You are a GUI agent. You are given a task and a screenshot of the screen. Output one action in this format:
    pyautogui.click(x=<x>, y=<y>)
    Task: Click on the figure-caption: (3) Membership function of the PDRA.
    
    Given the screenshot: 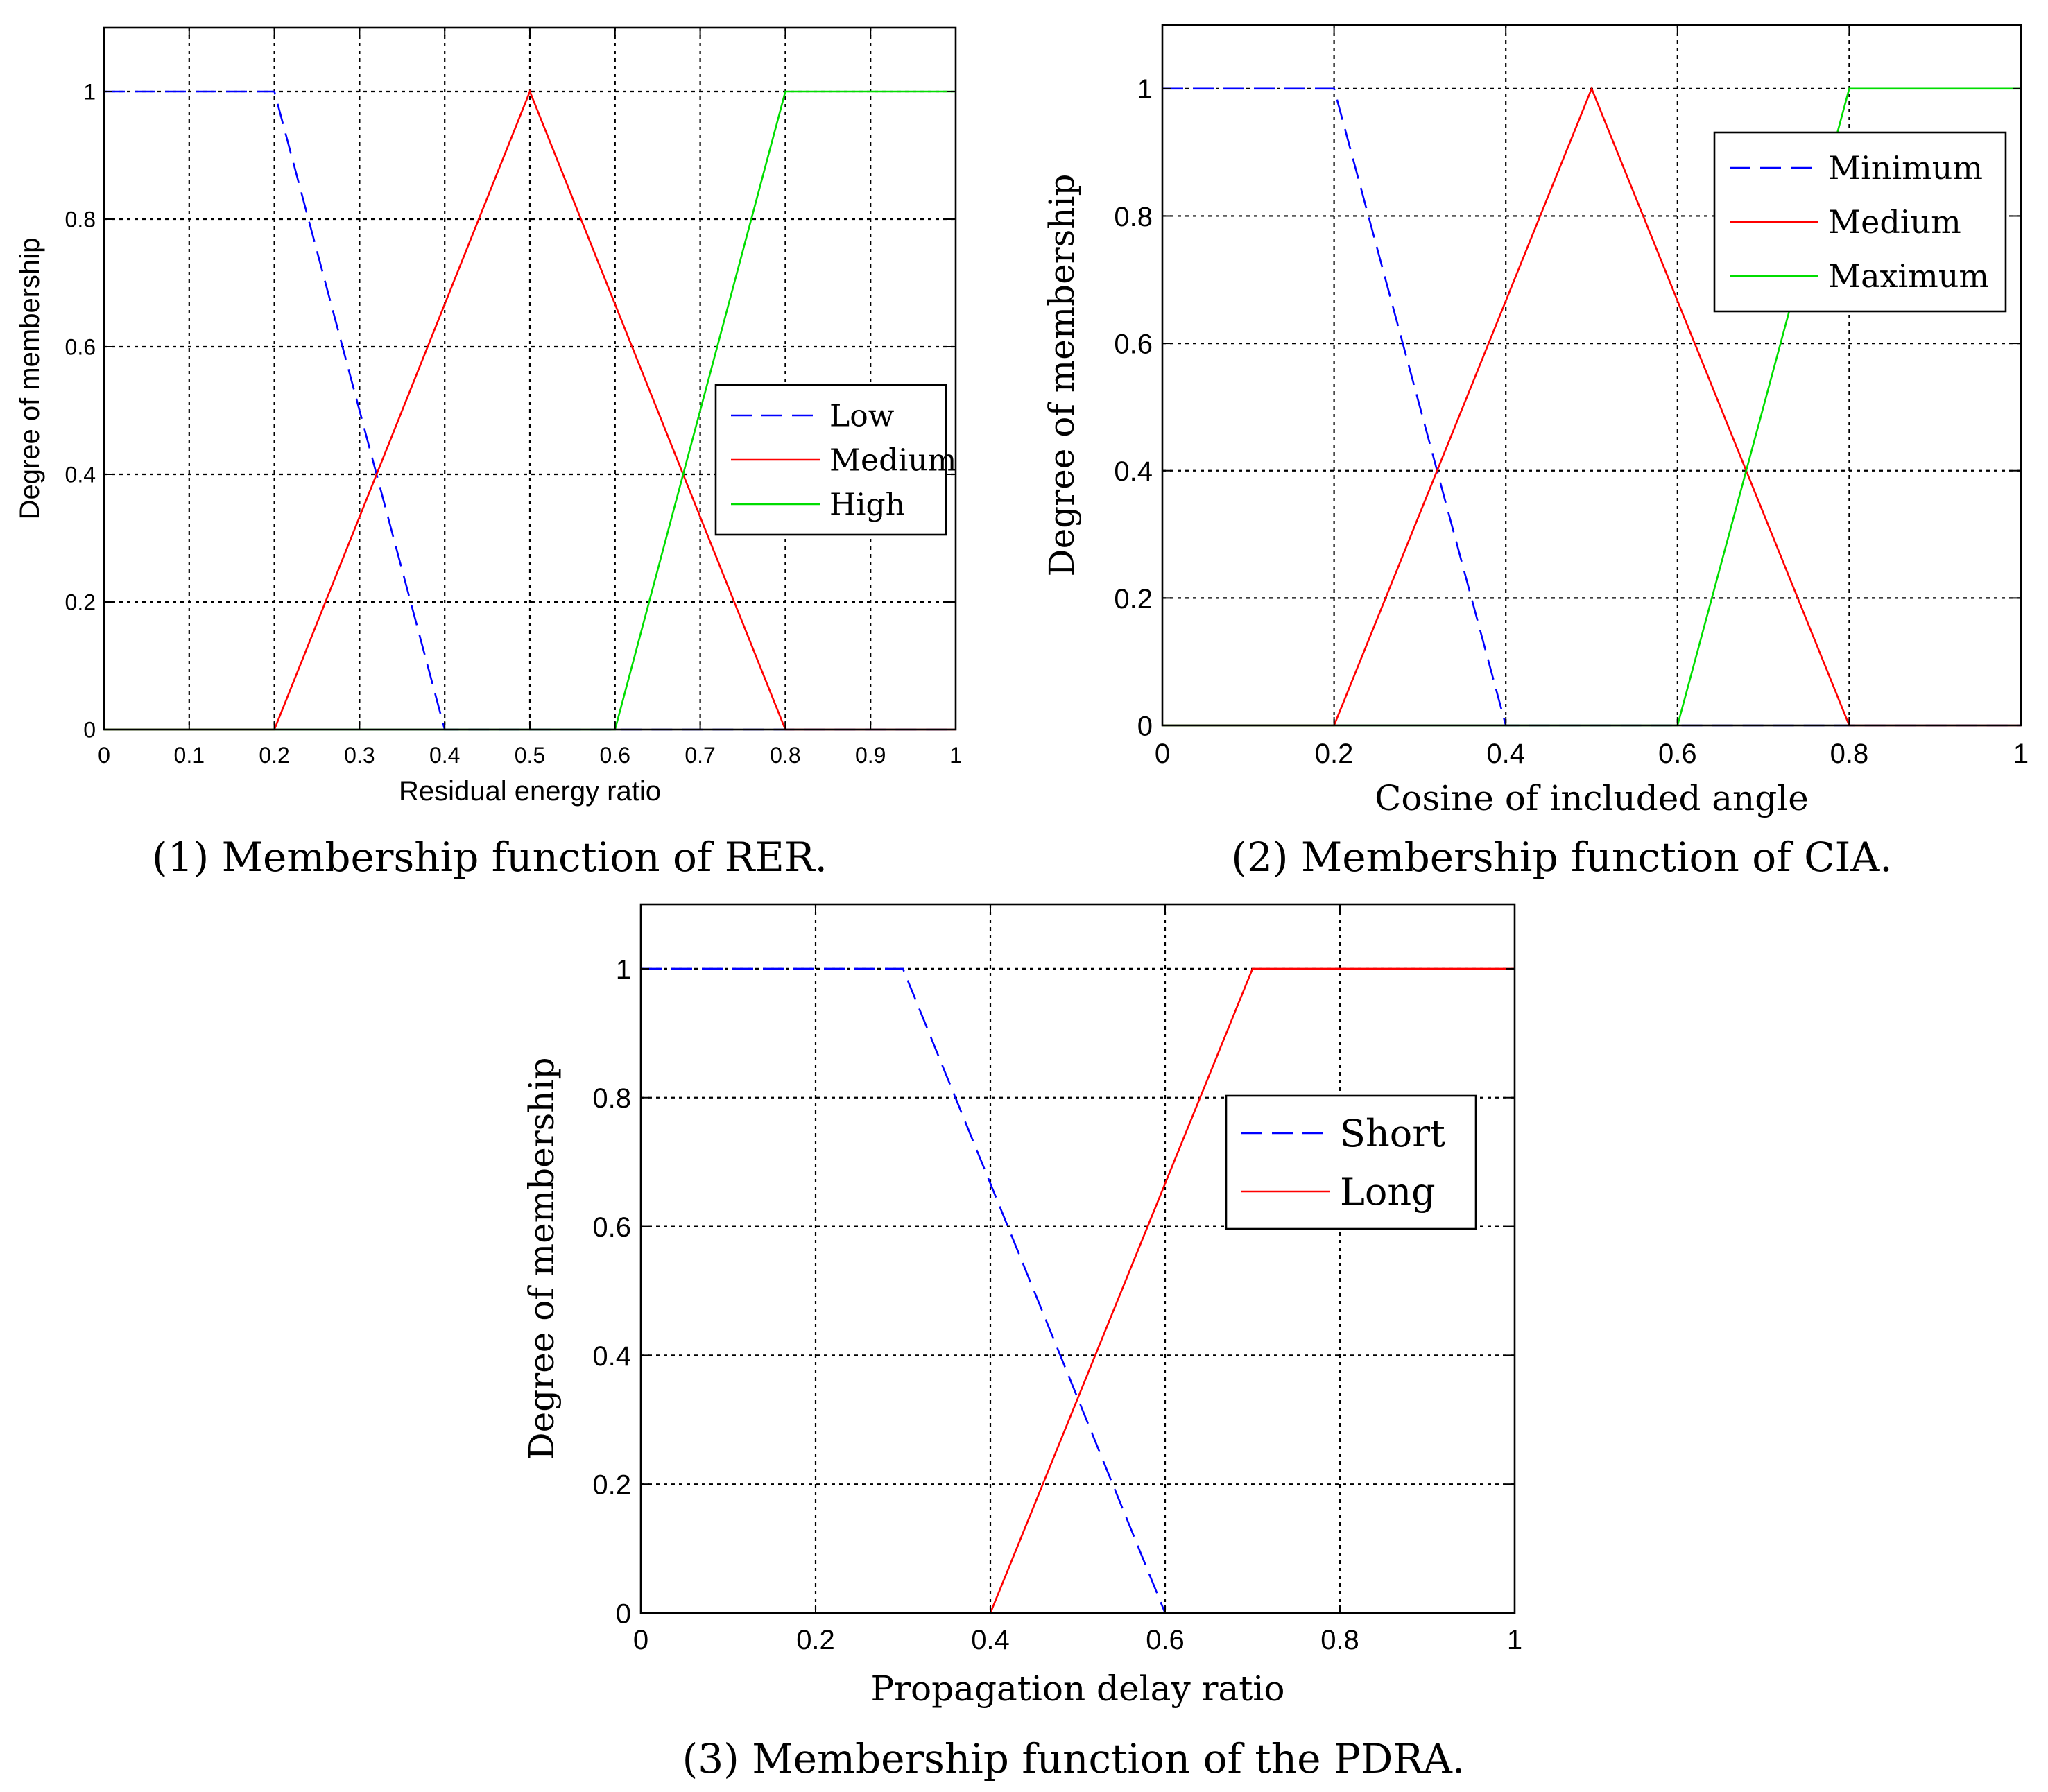 What is the action you would take?
    pyautogui.click(x=1073, y=1759)
    